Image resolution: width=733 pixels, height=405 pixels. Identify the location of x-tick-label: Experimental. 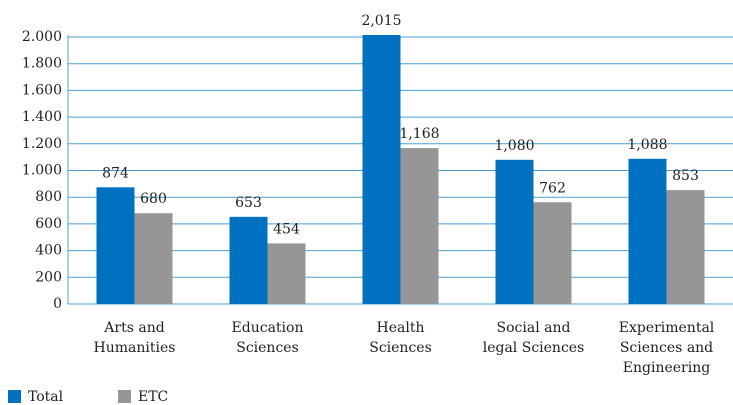
(667, 328).